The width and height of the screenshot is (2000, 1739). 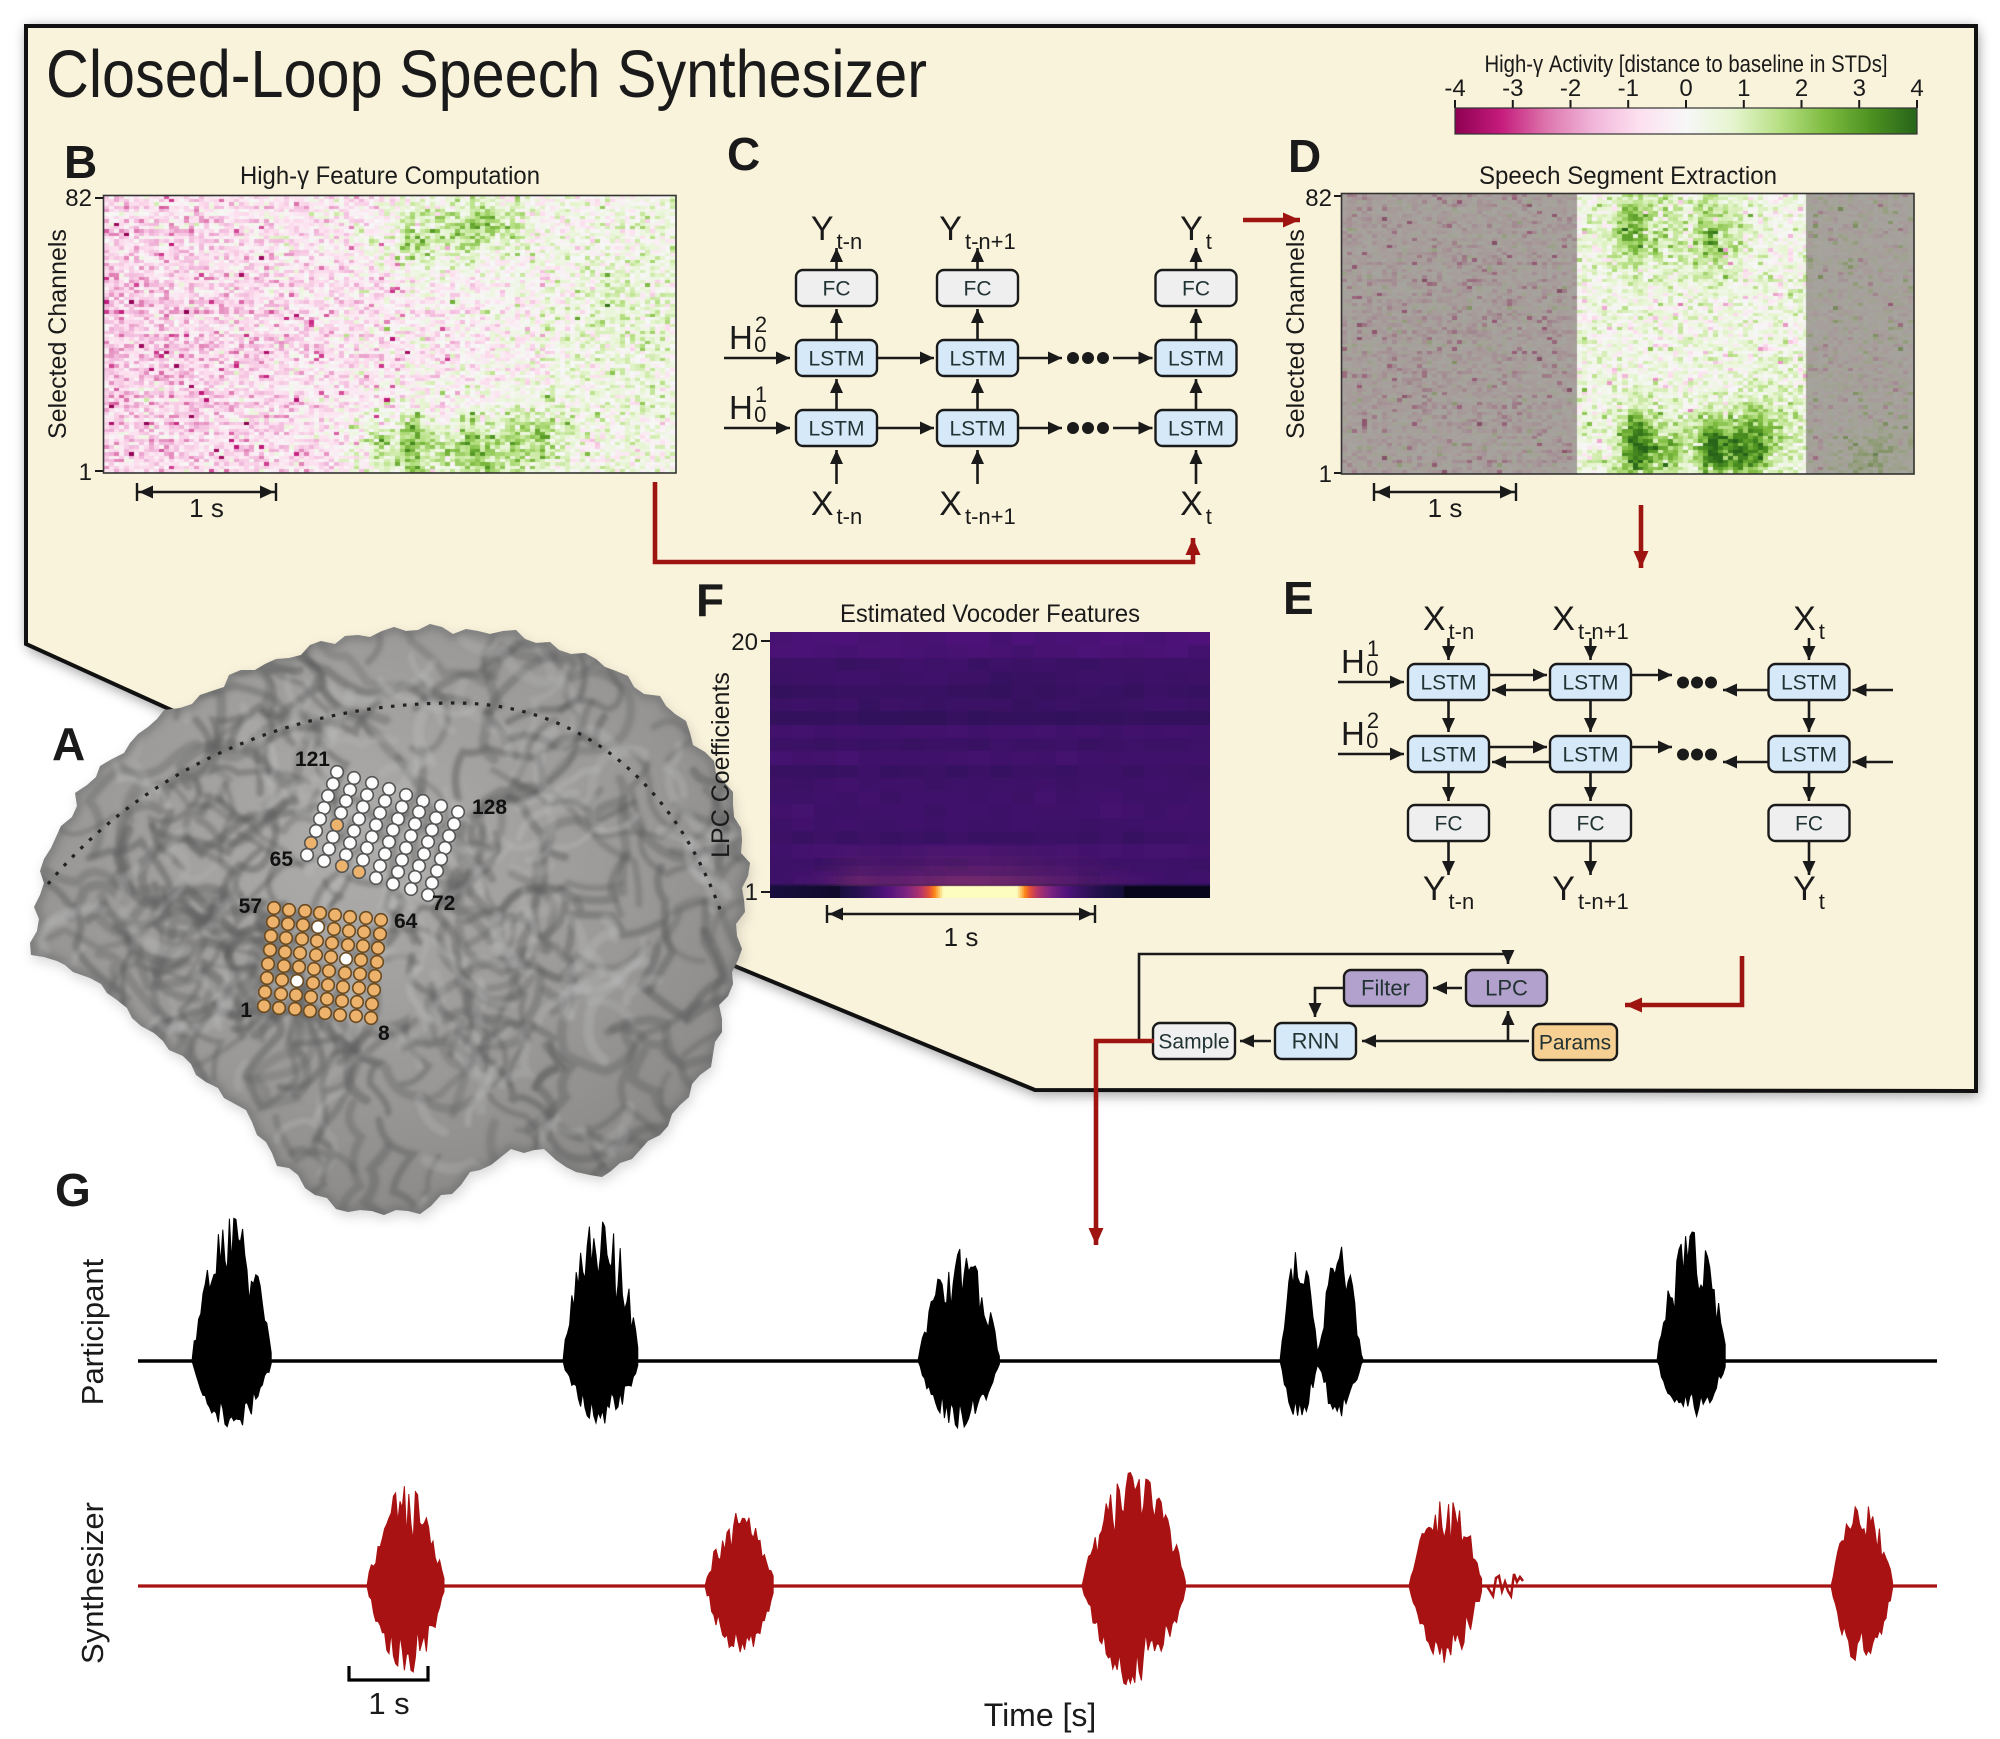 I want to click on svg-text: 2, so click(x=1801, y=88).